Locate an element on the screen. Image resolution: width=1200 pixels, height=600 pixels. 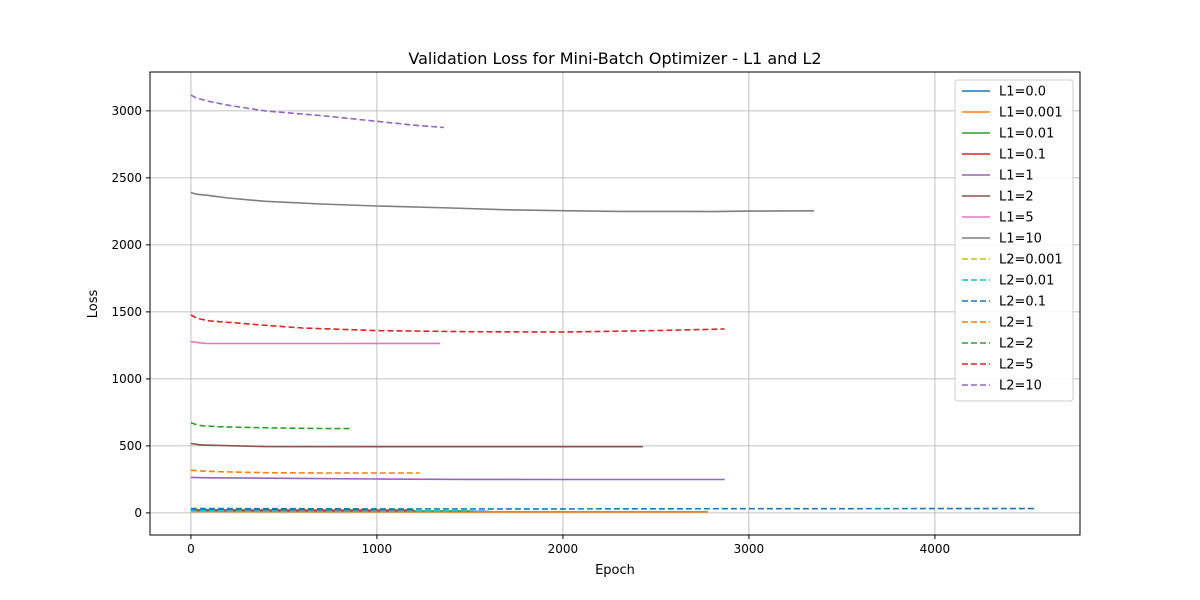
x-tick-label: 1000 is located at coordinates (377, 549).